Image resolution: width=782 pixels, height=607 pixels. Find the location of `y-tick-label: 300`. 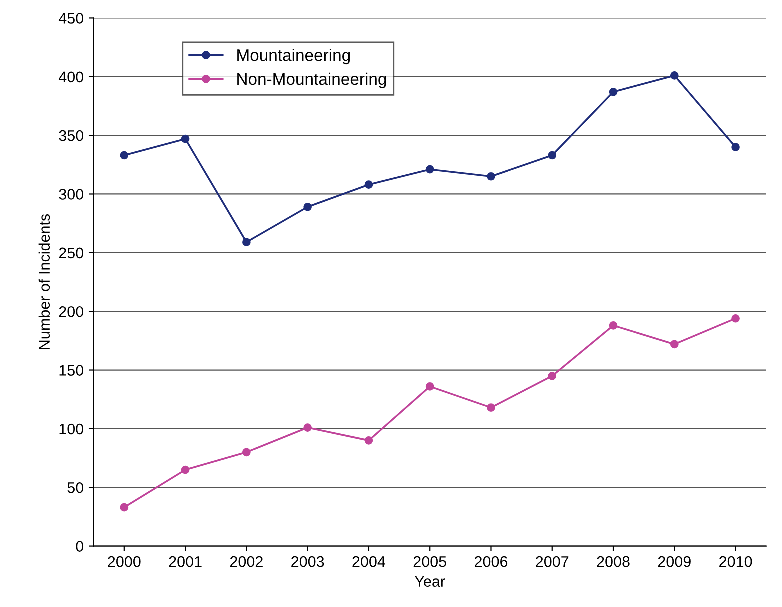

y-tick-label: 300 is located at coordinates (71, 194).